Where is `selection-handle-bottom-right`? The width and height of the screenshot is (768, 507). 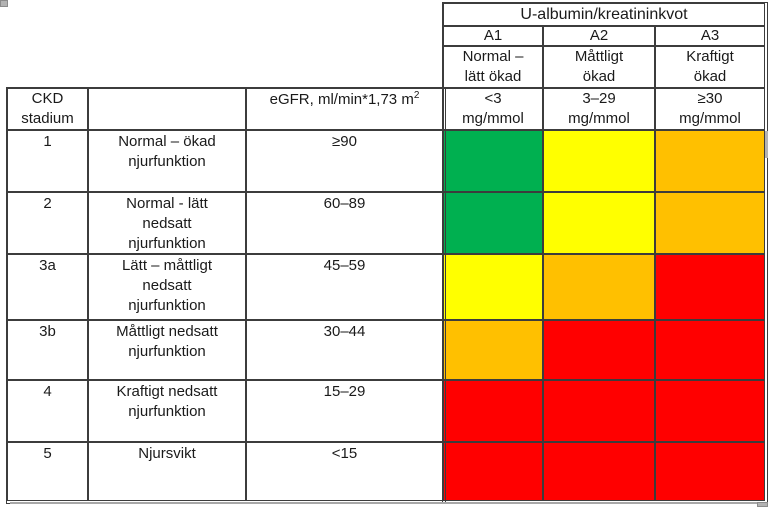 selection-handle-bottom-right is located at coordinates (762, 504).